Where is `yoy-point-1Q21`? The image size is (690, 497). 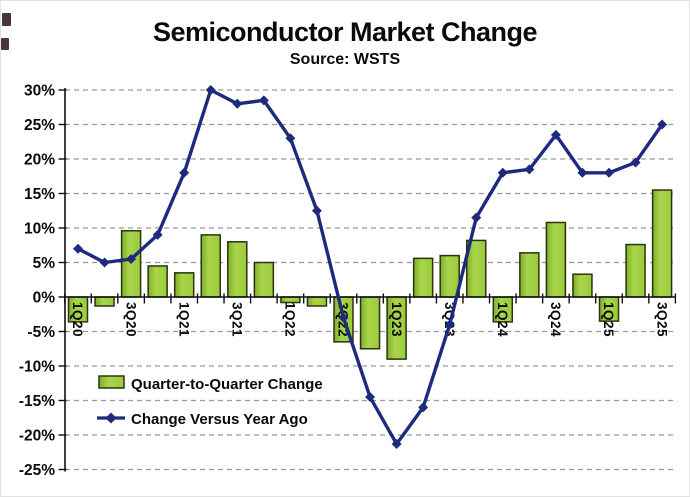 yoy-point-1Q21 is located at coordinates (184, 172).